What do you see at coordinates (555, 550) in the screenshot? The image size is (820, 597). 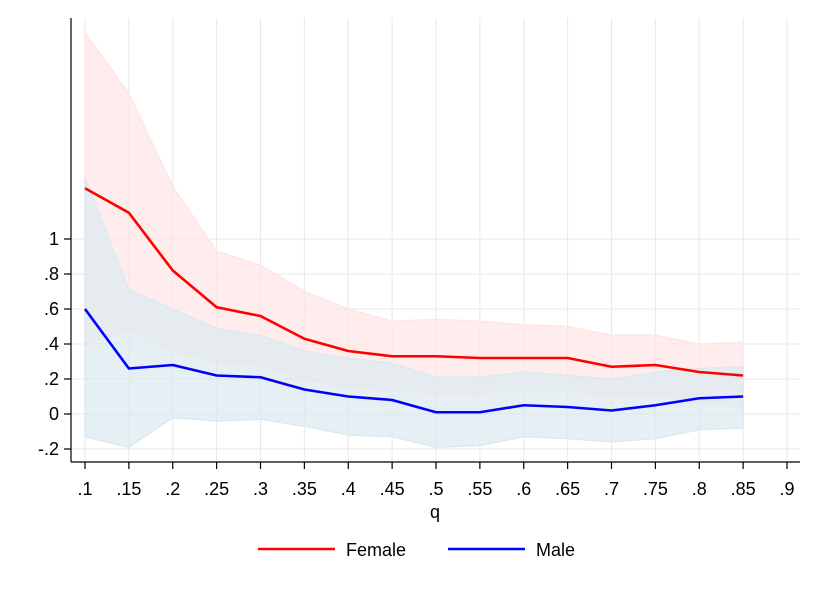 I see `male-legend-label: Male` at bounding box center [555, 550].